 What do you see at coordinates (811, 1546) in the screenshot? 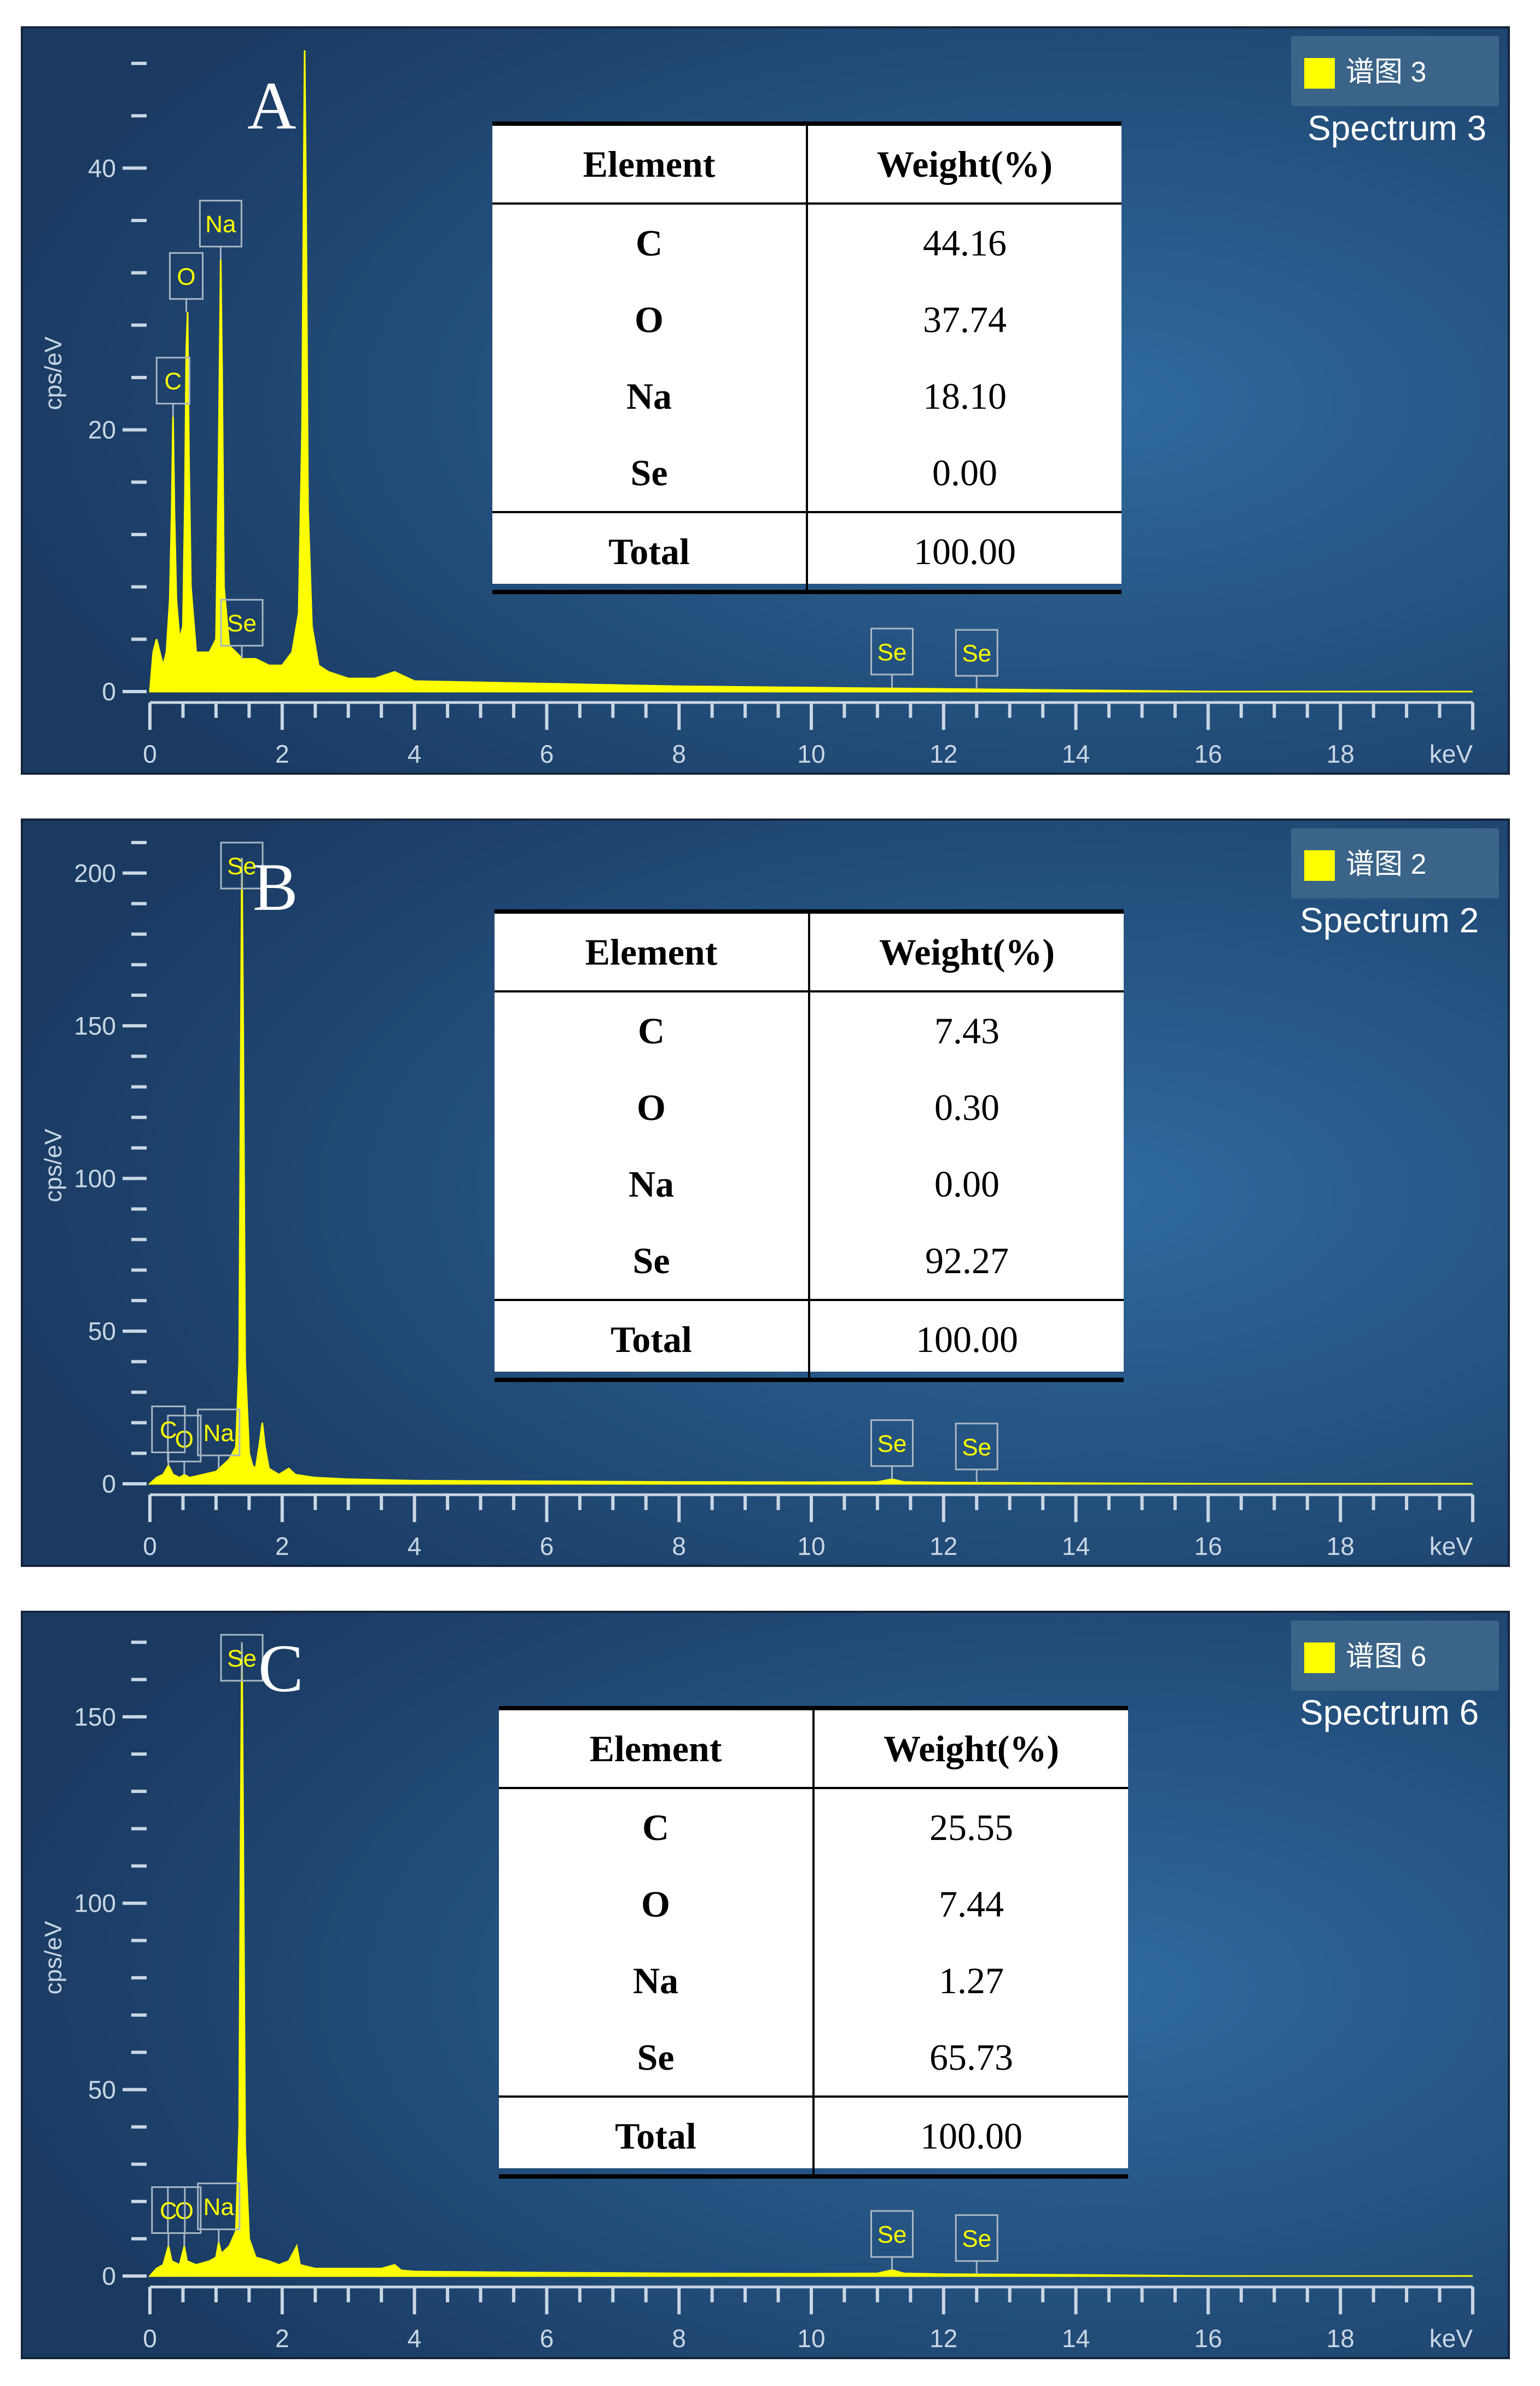
I see `x-tick-label: 10` at bounding box center [811, 1546].